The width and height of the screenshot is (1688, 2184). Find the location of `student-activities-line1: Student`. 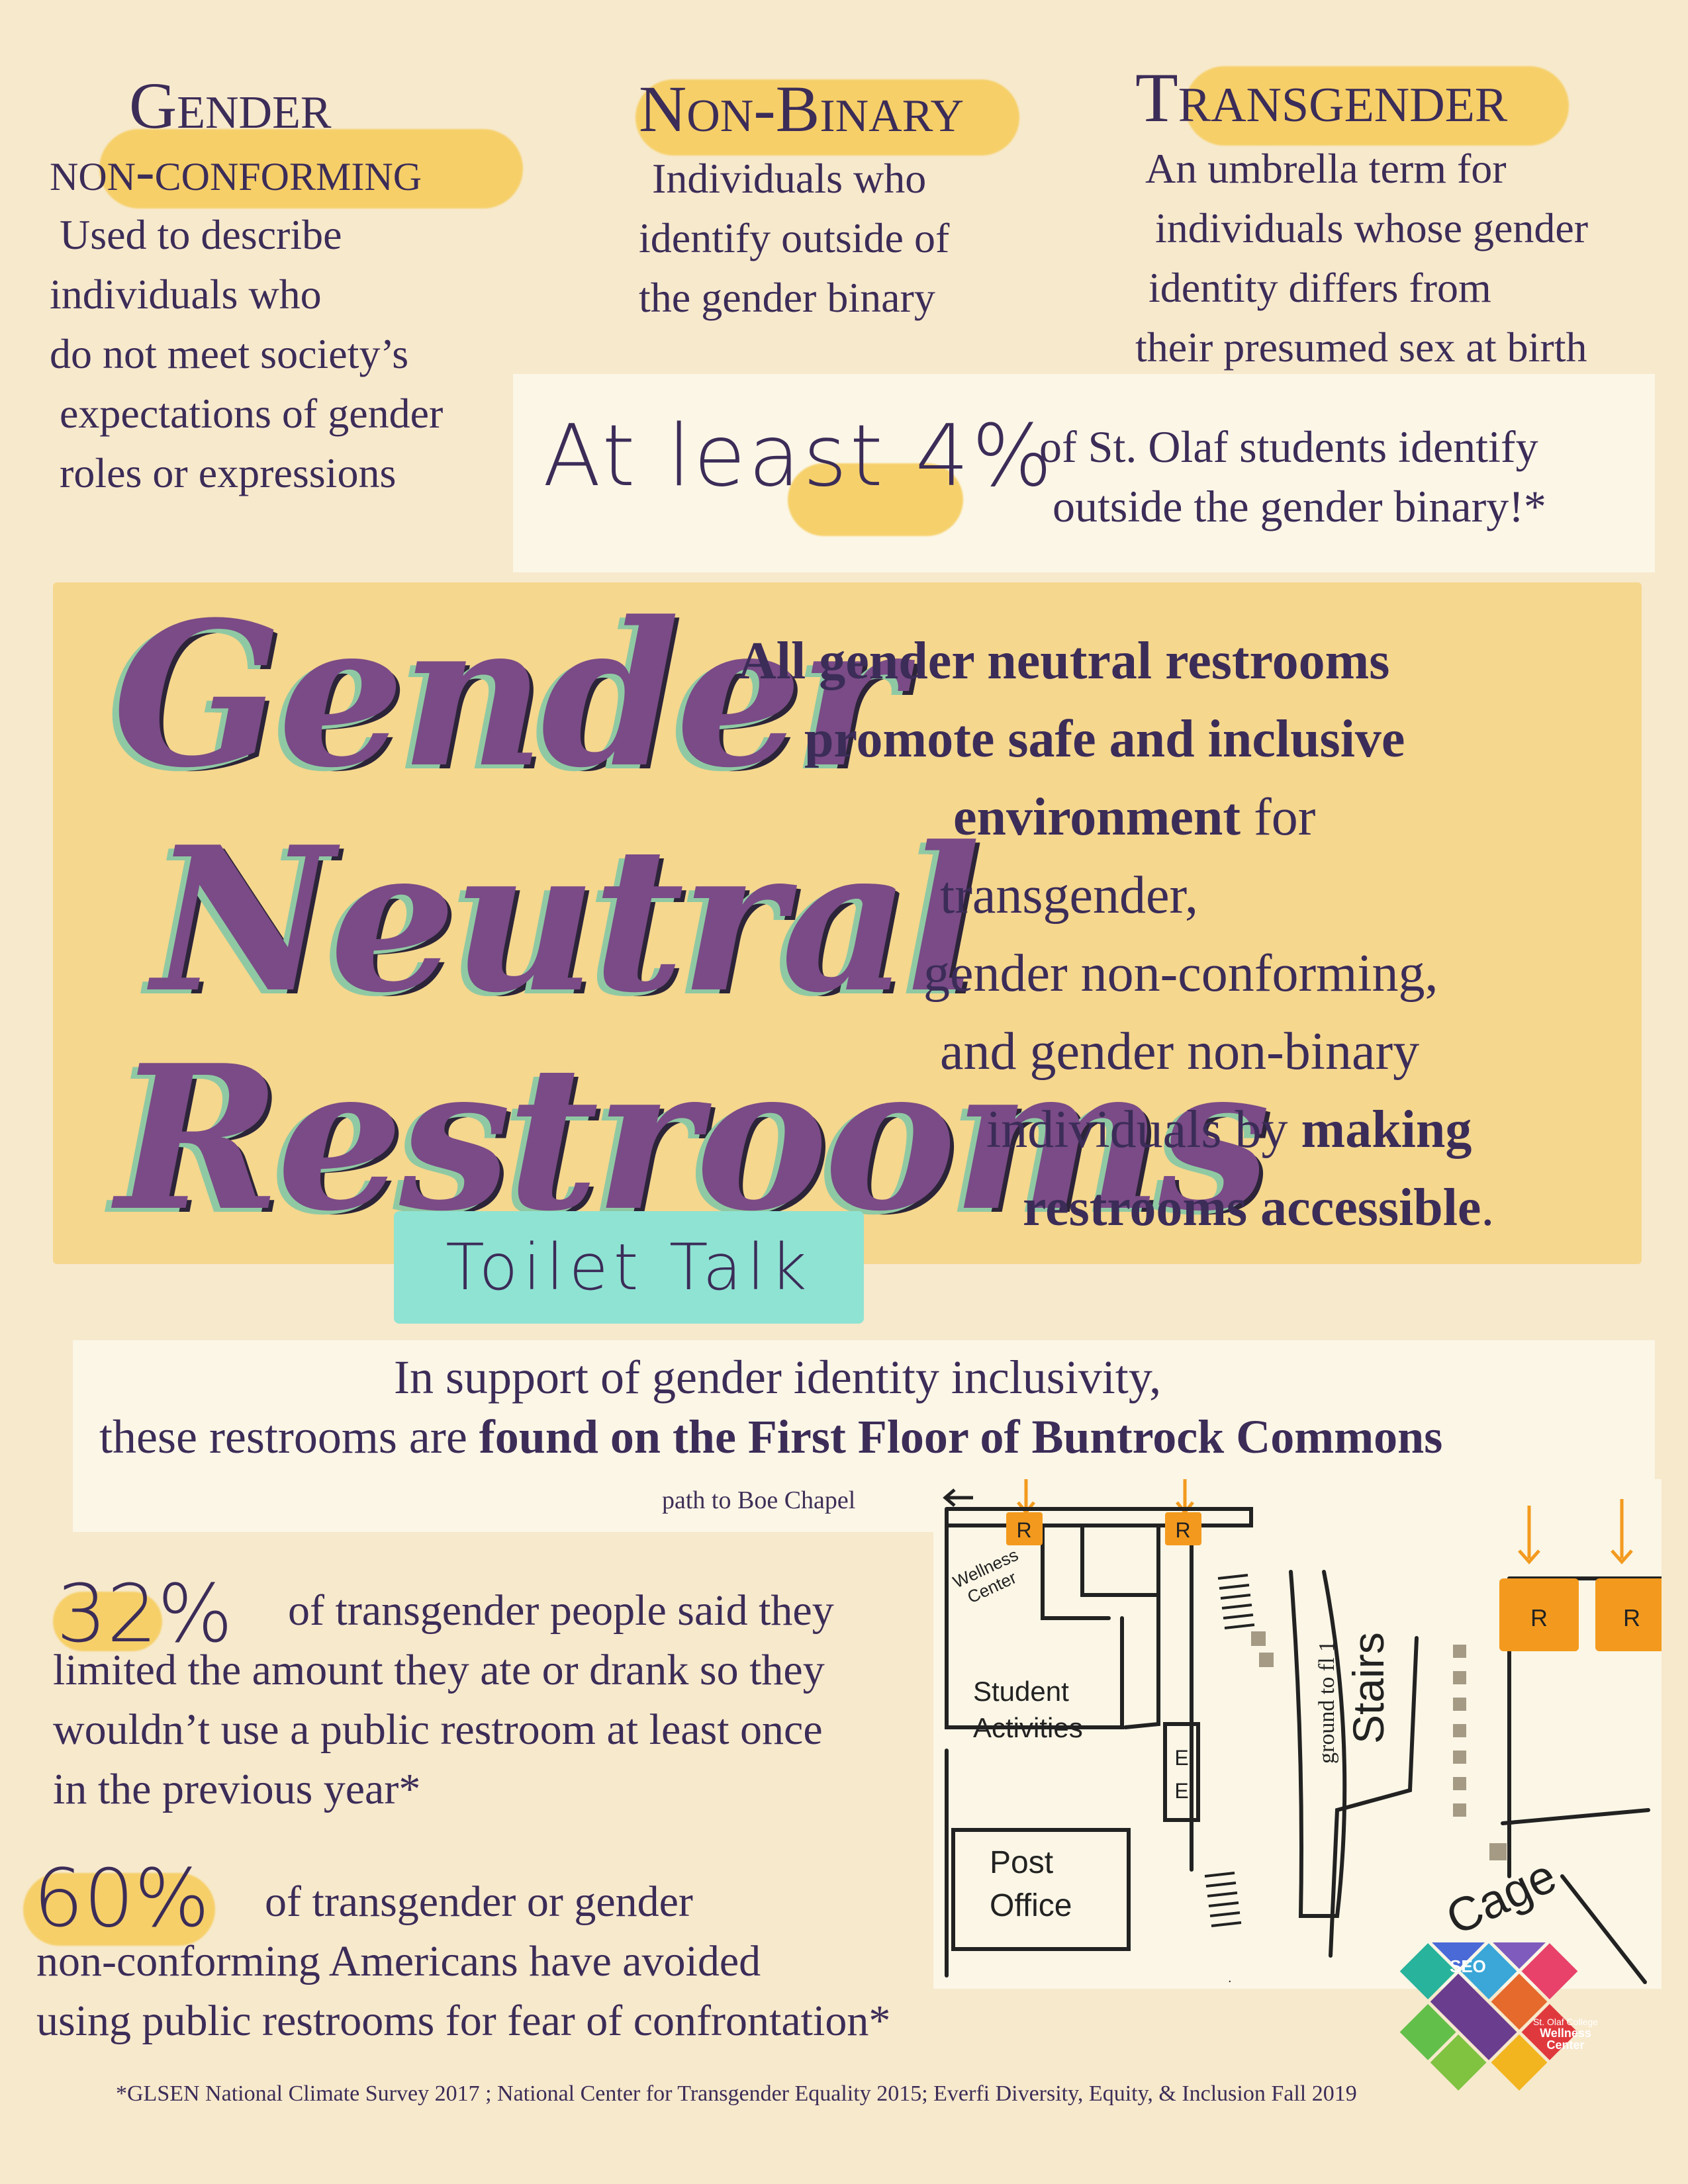

student-activities-line1: Student is located at coordinates (1021, 1692).